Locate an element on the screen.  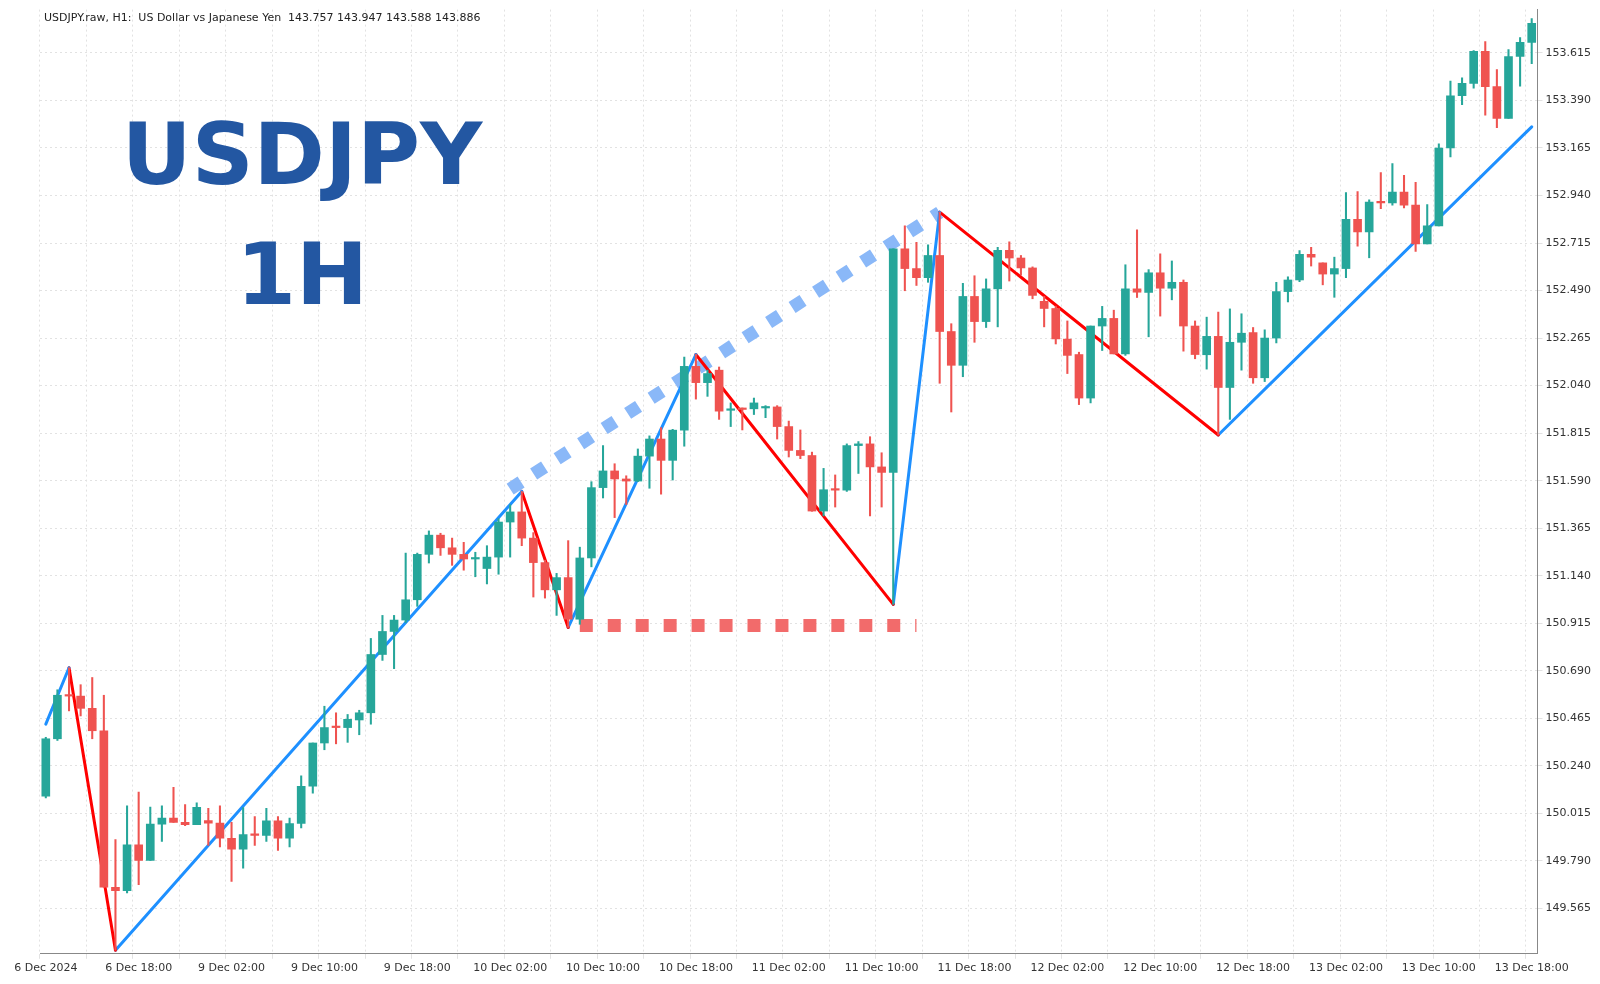
x-tick-label: 10 Dec 18:00 is located at coordinates (695, 968).